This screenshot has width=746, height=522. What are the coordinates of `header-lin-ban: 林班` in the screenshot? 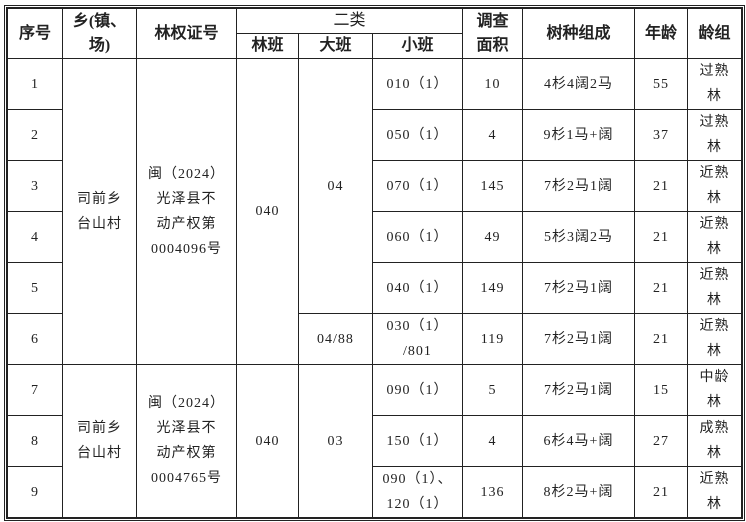 It's located at (267, 46).